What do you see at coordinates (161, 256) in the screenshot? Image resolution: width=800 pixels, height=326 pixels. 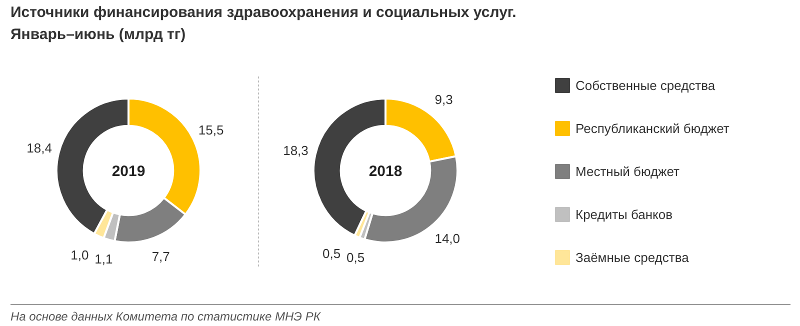 I see `data-label: 7,7` at bounding box center [161, 256].